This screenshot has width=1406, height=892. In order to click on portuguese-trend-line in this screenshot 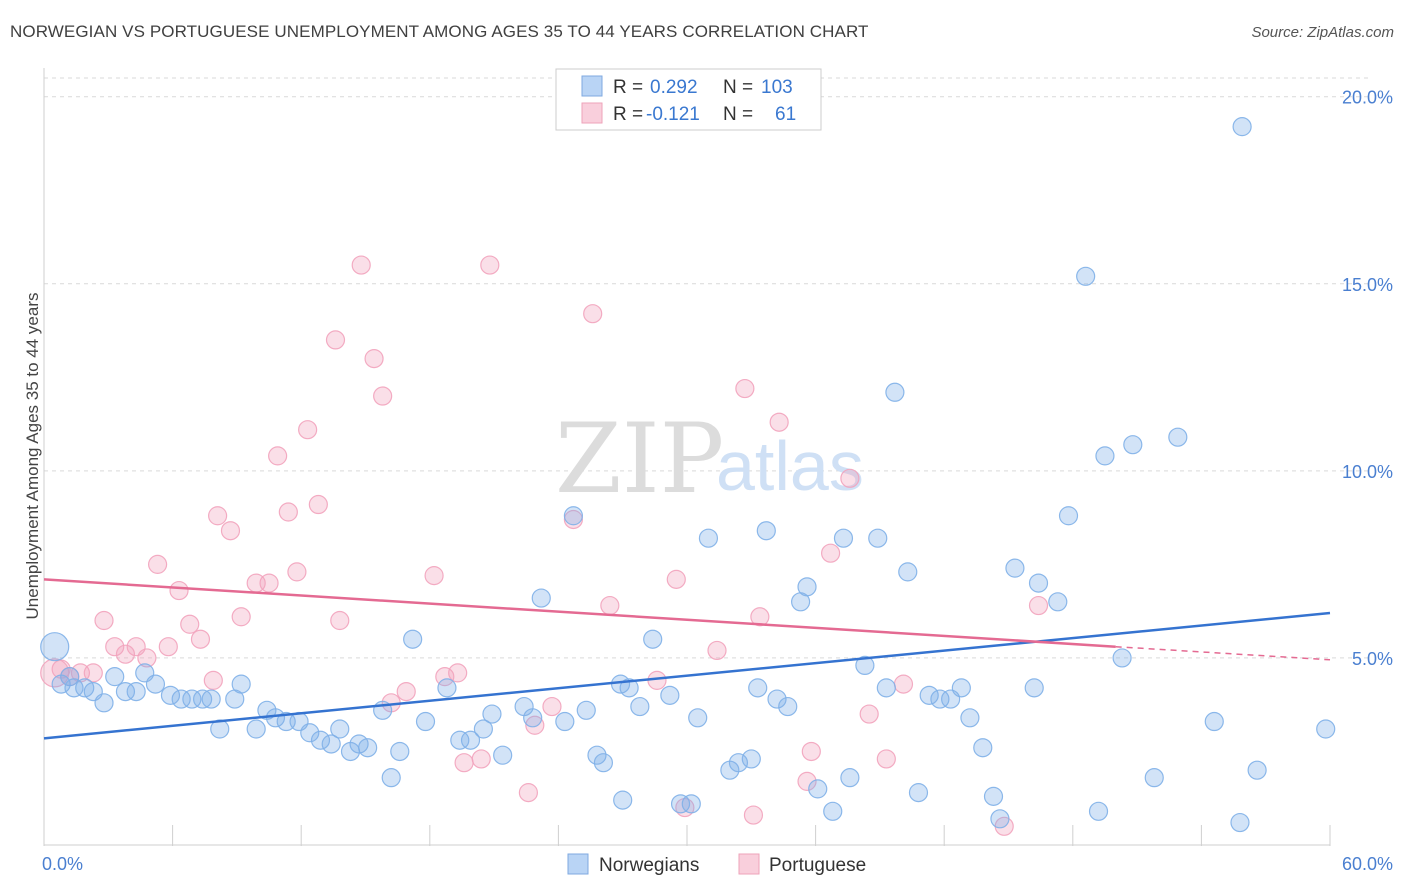, I will do `click(579, 613)`.